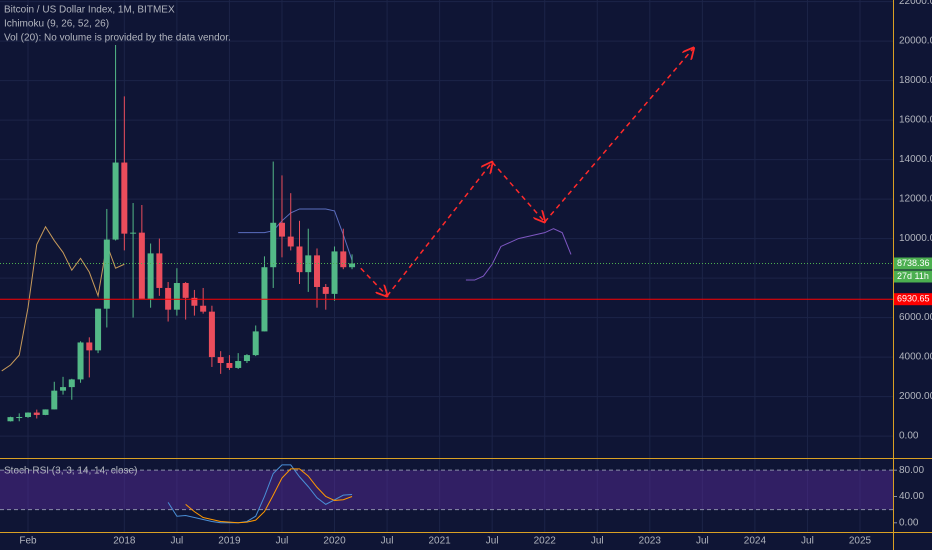 Image resolution: width=932 pixels, height=550 pixels. What do you see at coordinates (915, 80) in the screenshot?
I see `y-tick-label: 18000.00` at bounding box center [915, 80].